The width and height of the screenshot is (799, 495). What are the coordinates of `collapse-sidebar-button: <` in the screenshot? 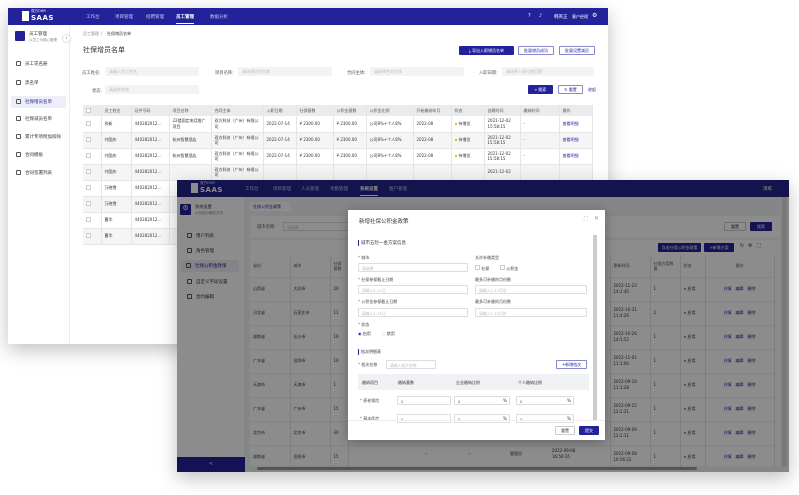 It's located at (211, 464).